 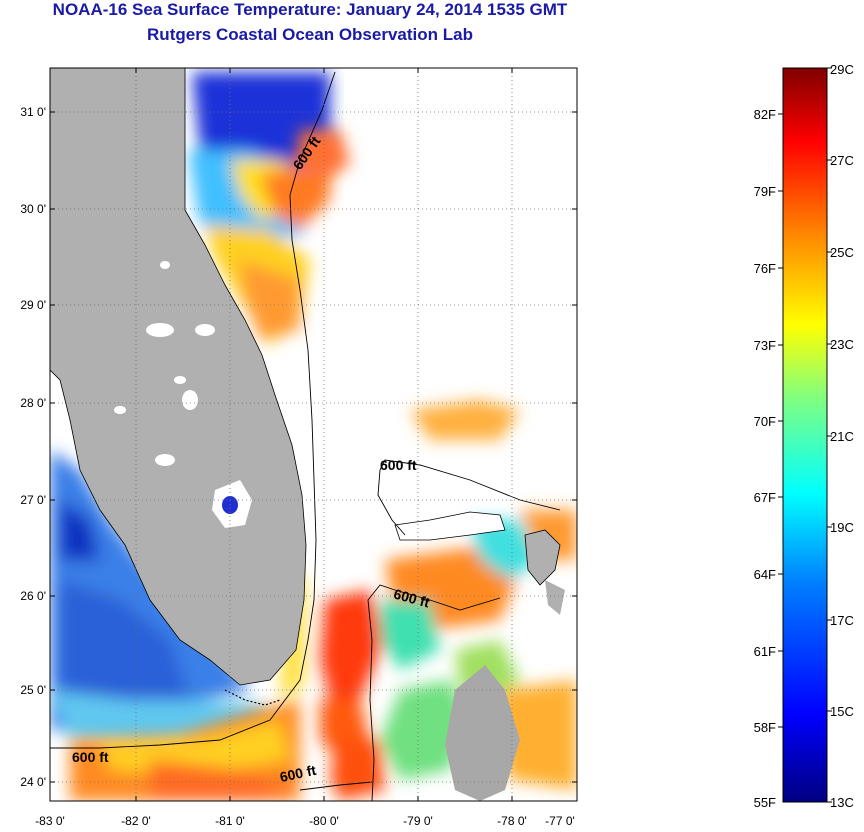 What do you see at coordinates (33, 112) in the screenshot?
I see `lat-label: 31 0'` at bounding box center [33, 112].